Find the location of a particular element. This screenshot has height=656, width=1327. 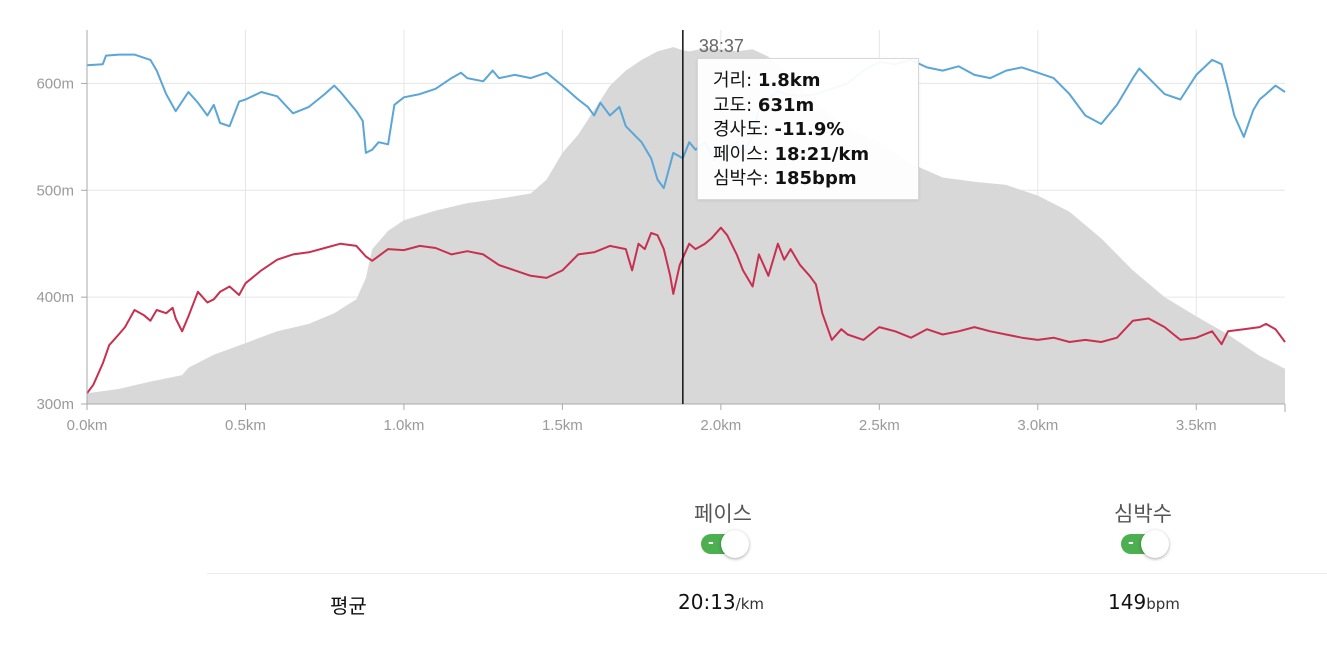

y-tick-label: 600m is located at coordinates (55, 83).